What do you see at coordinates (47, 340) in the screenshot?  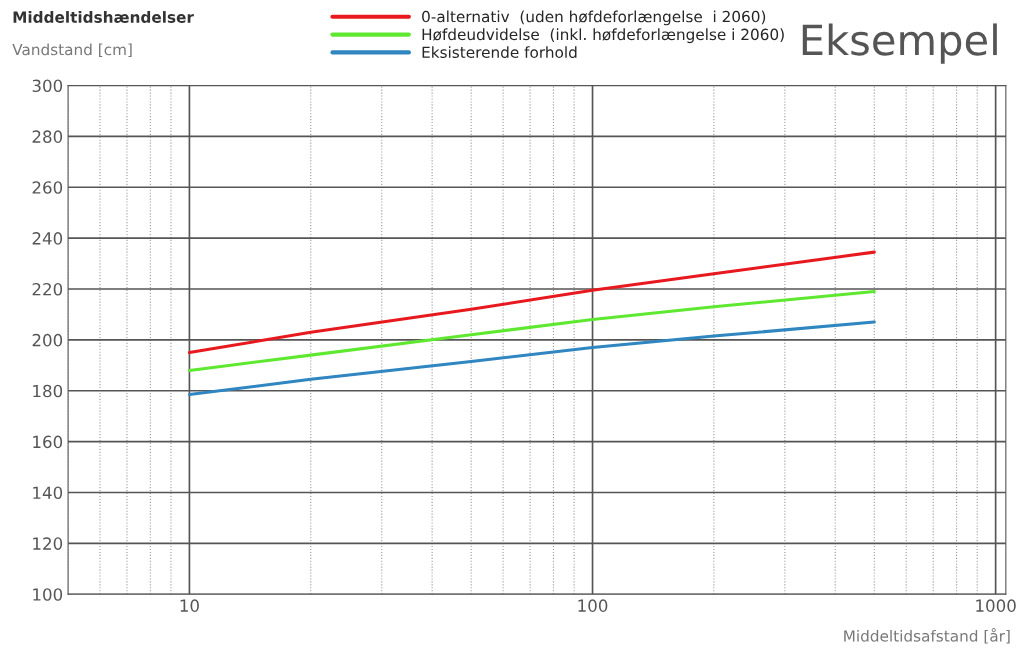 I see `y-tick-label: 200` at bounding box center [47, 340].